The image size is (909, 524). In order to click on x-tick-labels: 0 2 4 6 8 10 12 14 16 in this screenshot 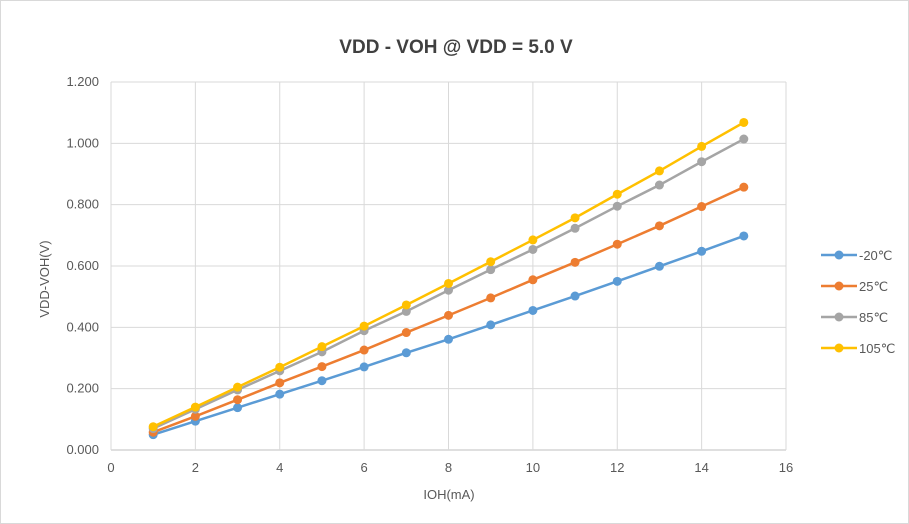, I will do `click(450, 467)`.